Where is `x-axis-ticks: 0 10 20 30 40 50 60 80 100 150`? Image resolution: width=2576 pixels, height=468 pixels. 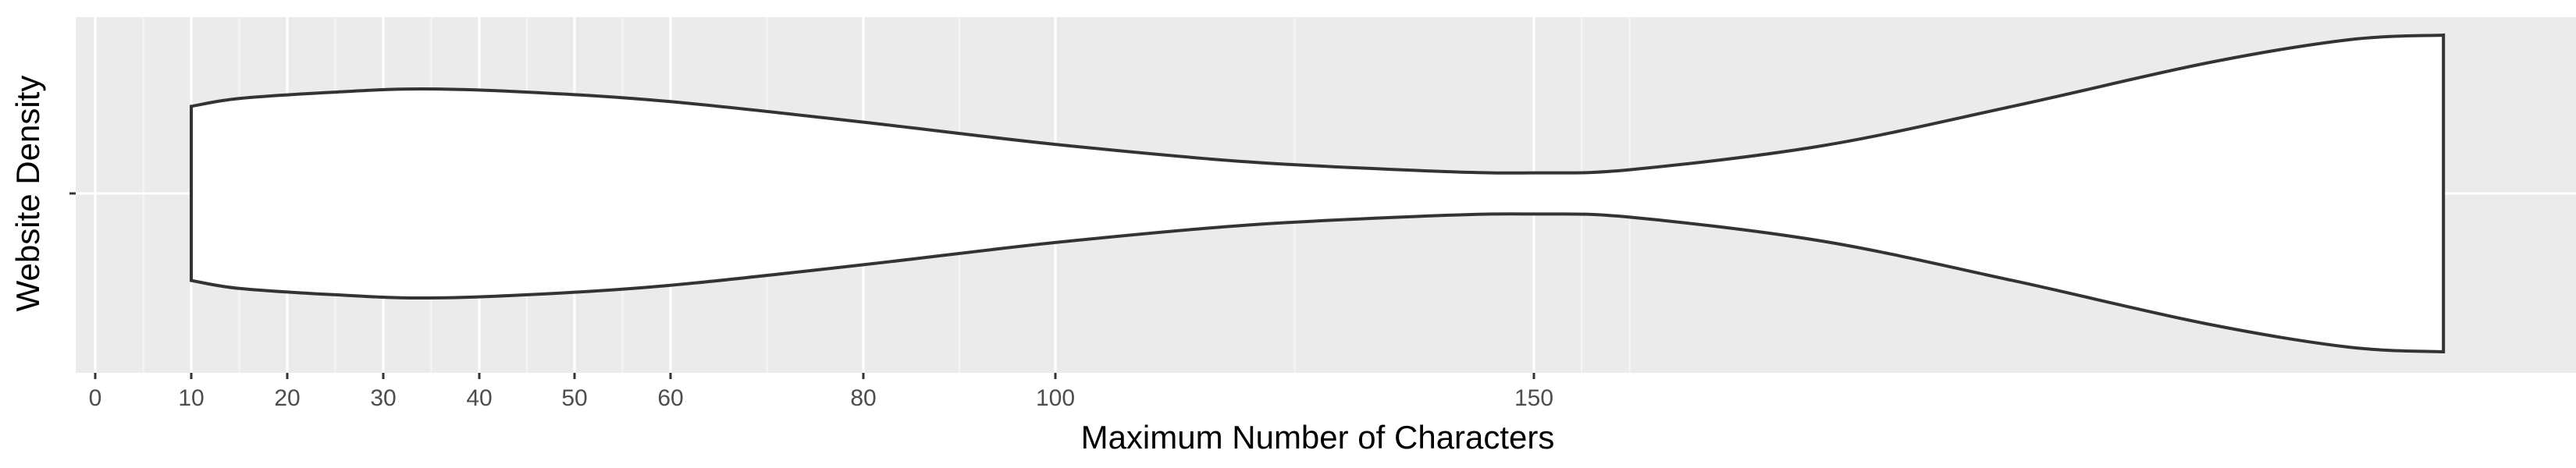
x-axis-ticks: 0 10 20 30 40 50 60 80 100 150 is located at coordinates (821, 392).